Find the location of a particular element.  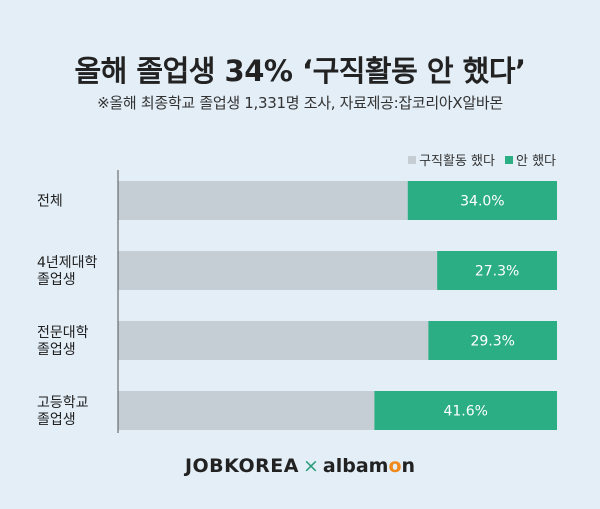

data-label-3: 41.6% is located at coordinates (465, 412).